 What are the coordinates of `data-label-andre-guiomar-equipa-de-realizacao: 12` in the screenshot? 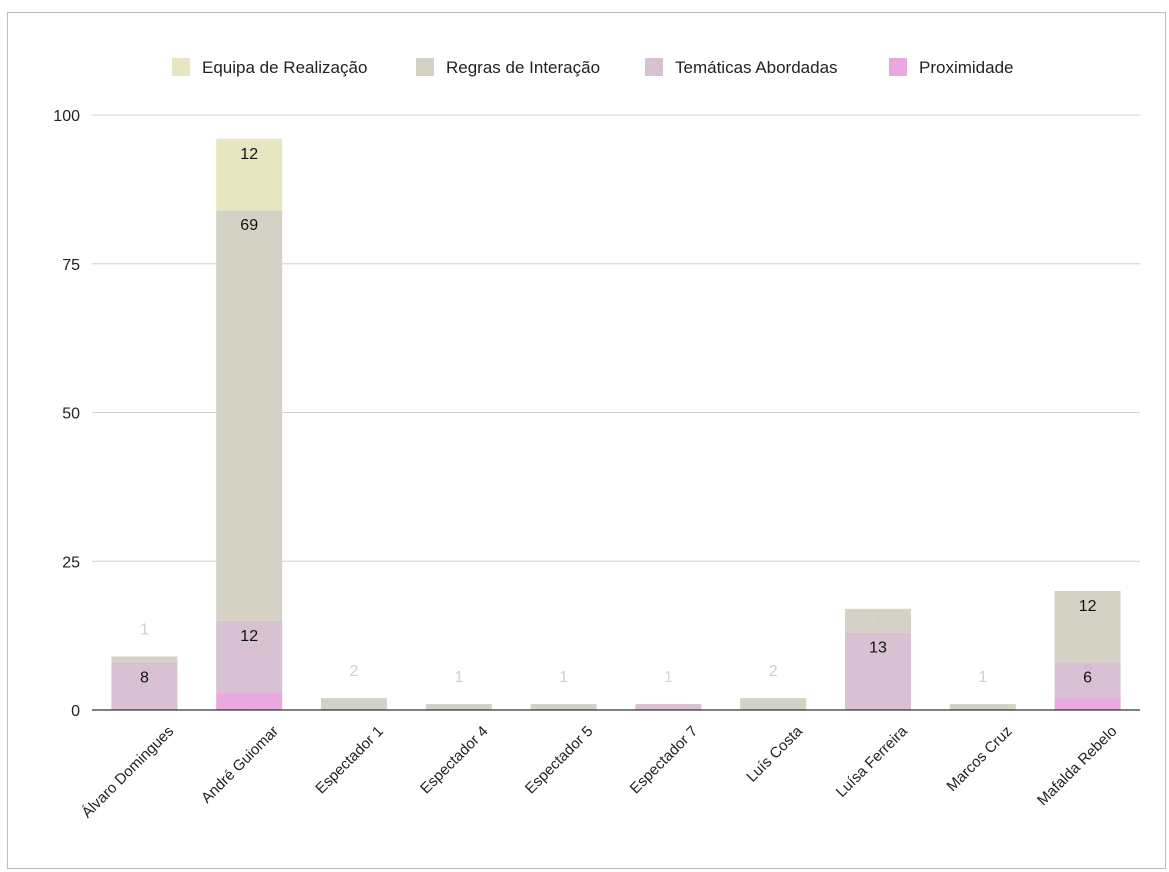 It's located at (249, 154).